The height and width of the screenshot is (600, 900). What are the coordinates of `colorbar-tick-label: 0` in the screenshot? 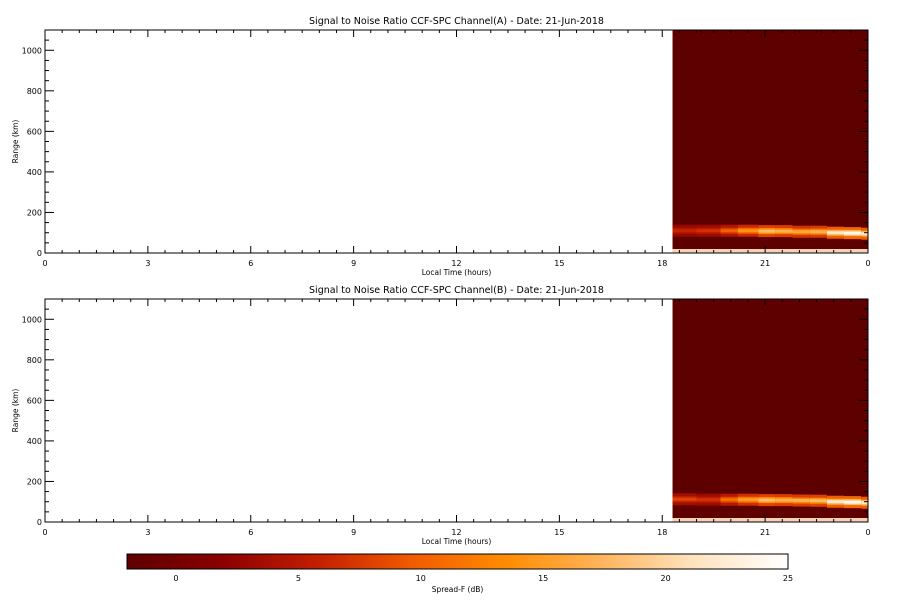 It's located at (175, 578).